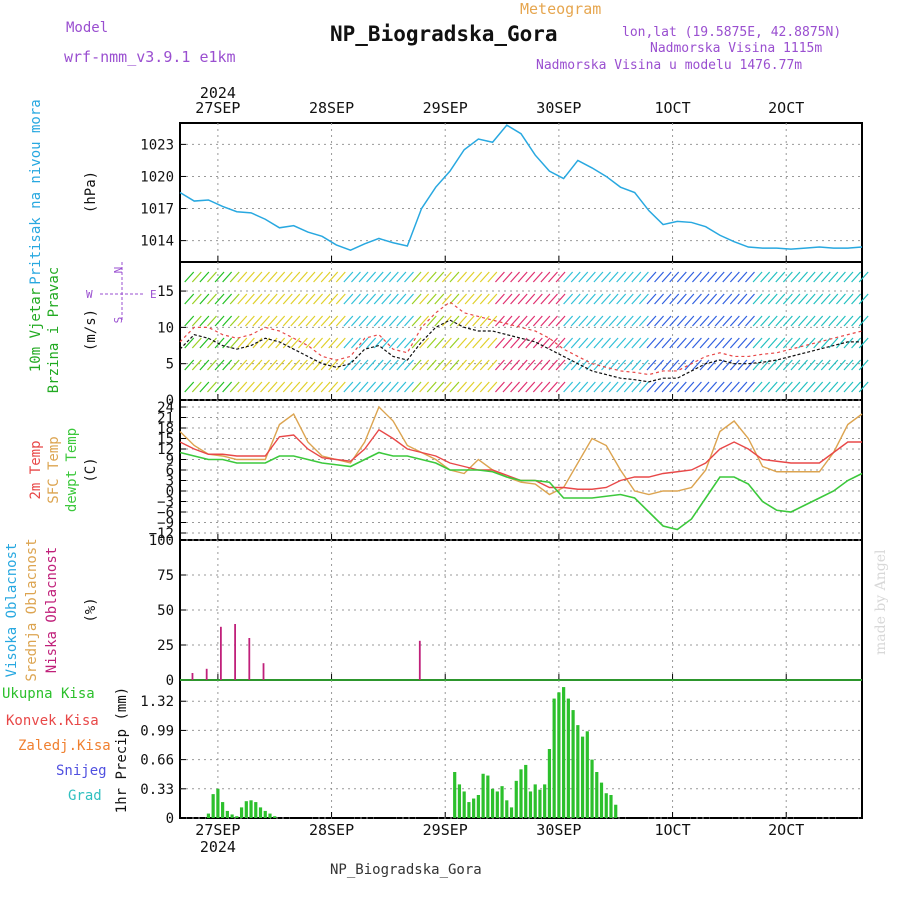 The width and height of the screenshot is (900, 900). Describe the element at coordinates (91, 469) in the screenshot. I see `temp-unit: (C)` at that location.